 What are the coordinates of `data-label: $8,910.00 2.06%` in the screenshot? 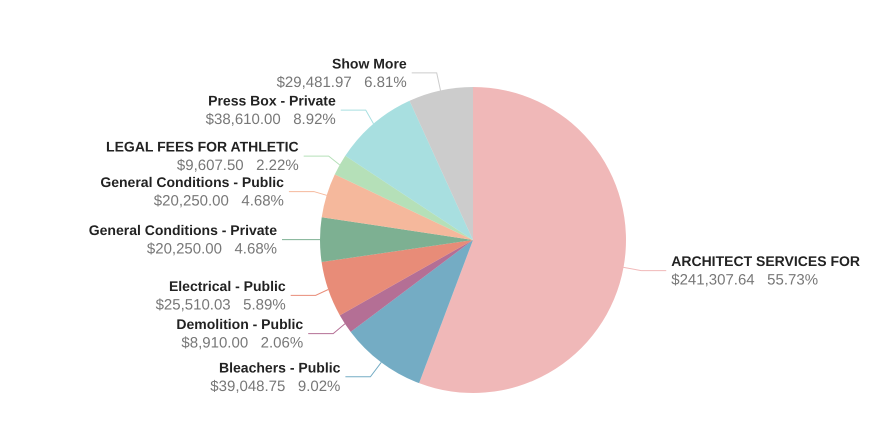 It's located at (242, 343).